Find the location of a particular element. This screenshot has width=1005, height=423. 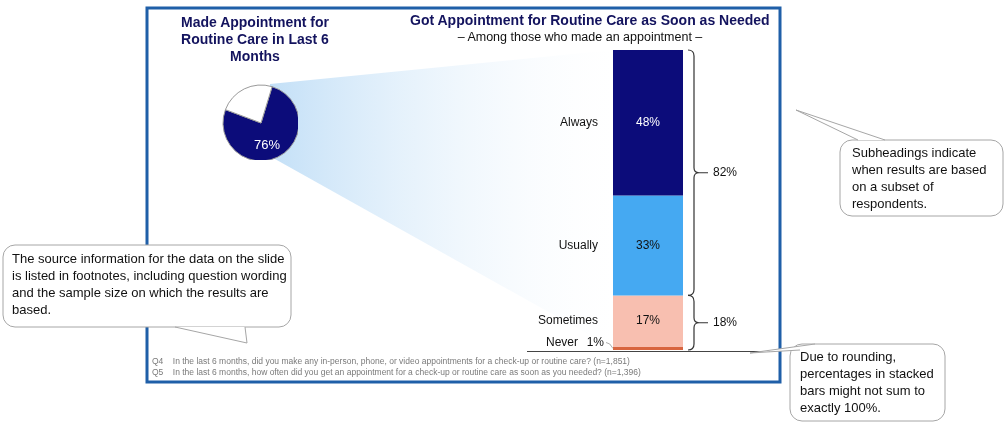

text: Due to rounding, percentages in stacked bars might not sum to exactly 100%. is located at coordinates (867, 382).